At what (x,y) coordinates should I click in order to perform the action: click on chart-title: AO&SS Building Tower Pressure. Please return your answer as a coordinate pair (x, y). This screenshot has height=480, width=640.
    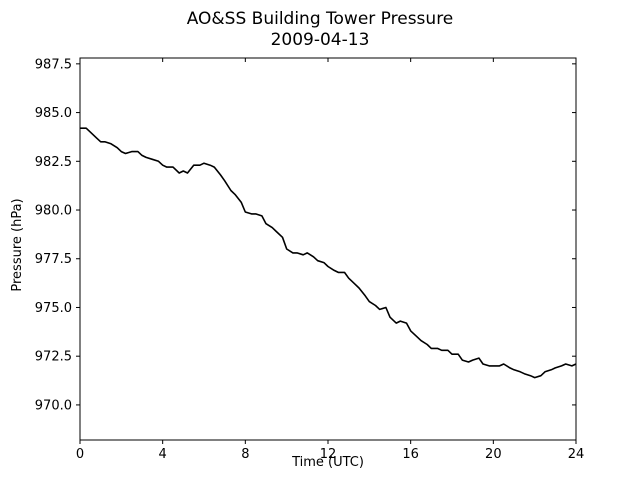
    Looking at the image, I should click on (320, 19).